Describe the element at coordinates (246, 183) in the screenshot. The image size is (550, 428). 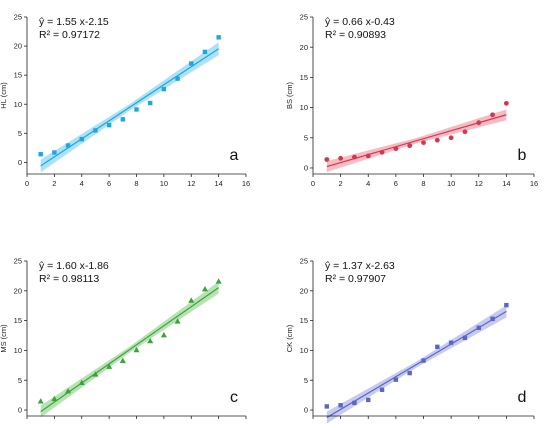
I see `x-tick-label: 16` at that location.